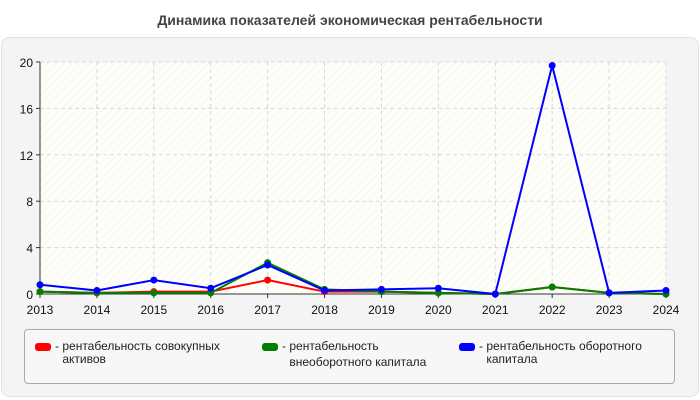 This screenshot has width=700, height=400. I want to click on svg-text: 2015, so click(153, 310).